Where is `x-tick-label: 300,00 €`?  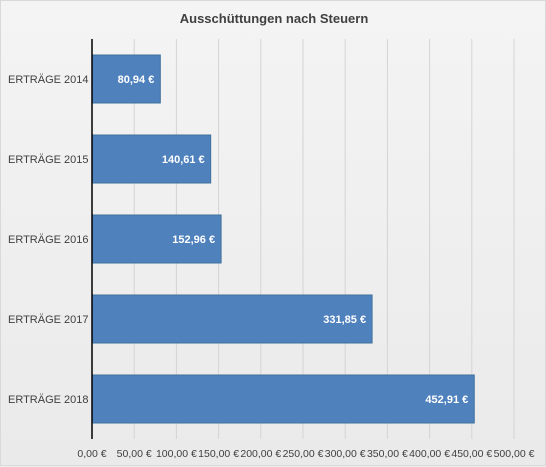 x-tick-label: 300,00 € is located at coordinates (345, 454).